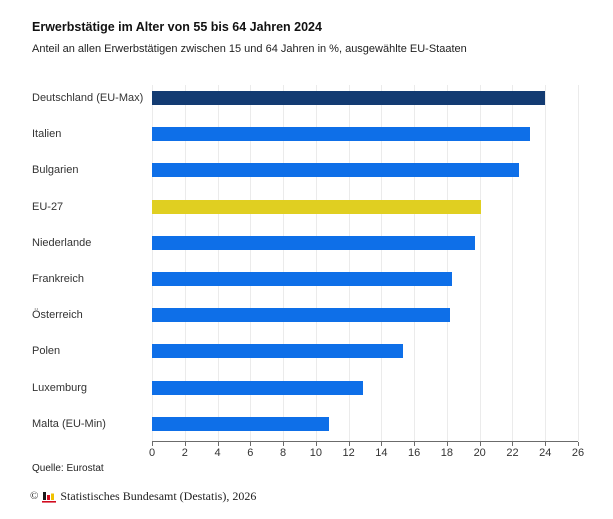 The height and width of the screenshot is (519, 613). Describe the element at coordinates (578, 453) in the screenshot. I see `x-tick-label: 26` at that location.